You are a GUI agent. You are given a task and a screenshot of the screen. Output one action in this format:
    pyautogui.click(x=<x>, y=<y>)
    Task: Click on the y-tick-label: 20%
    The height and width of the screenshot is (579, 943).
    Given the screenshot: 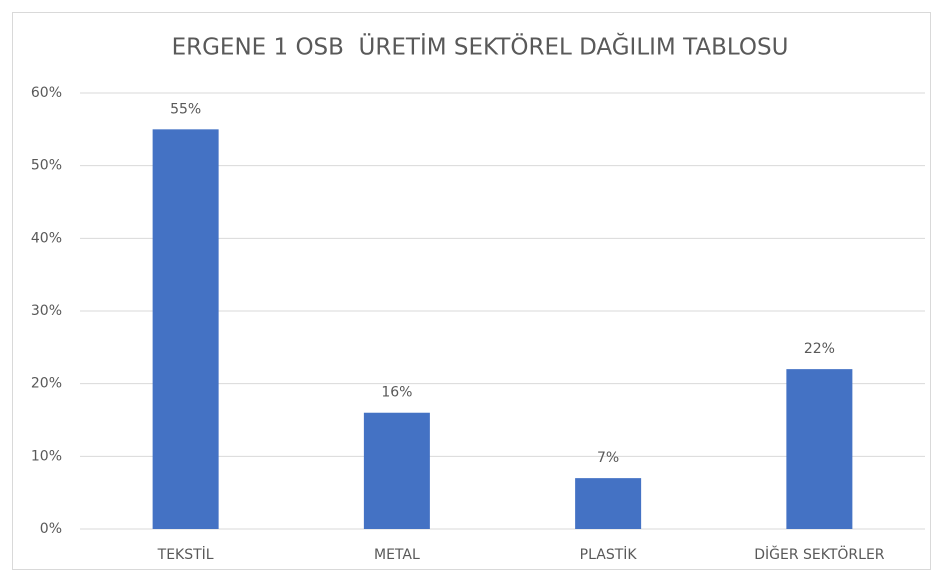 What is the action you would take?
    pyautogui.click(x=46, y=384)
    